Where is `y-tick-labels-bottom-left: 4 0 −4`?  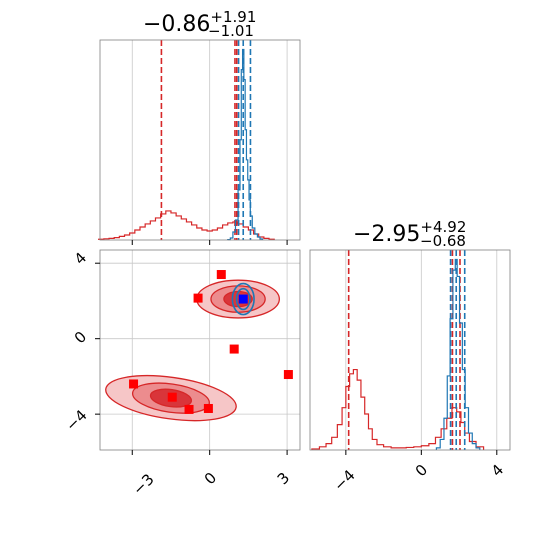 y-tick-labels-bottom-left: 4 0 −4 is located at coordinates (76, 342).